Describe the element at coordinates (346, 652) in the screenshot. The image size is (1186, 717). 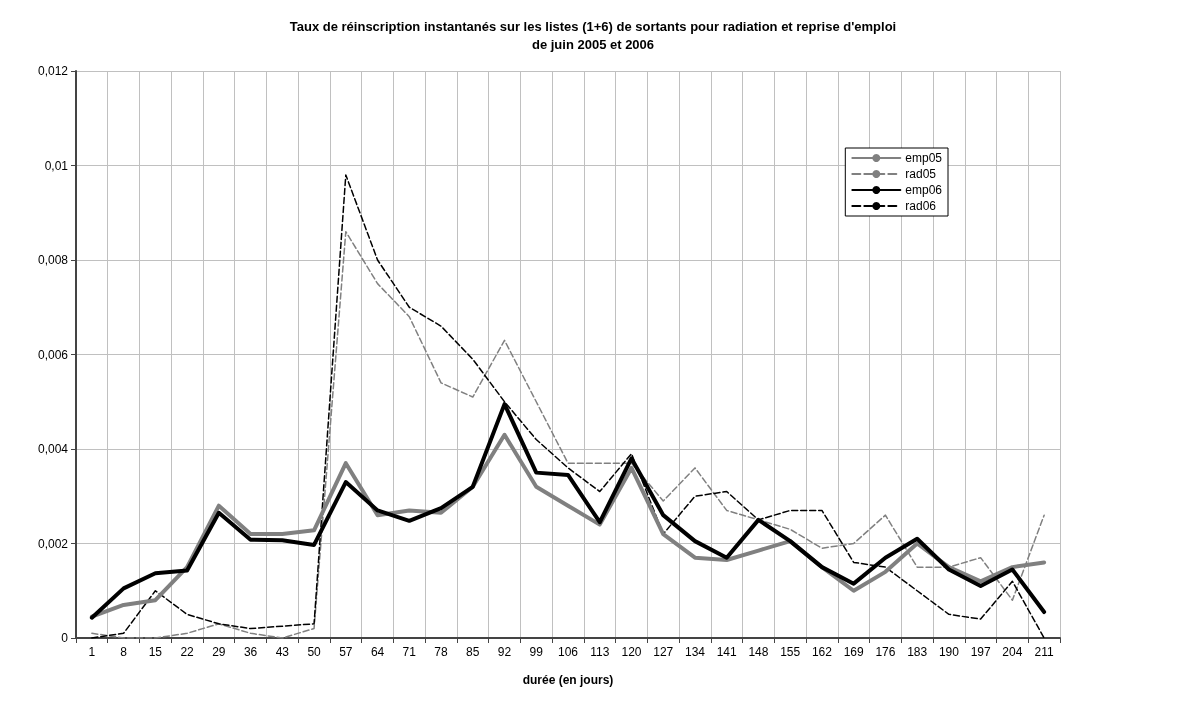
I see `x-tick-label: 57` at that location.